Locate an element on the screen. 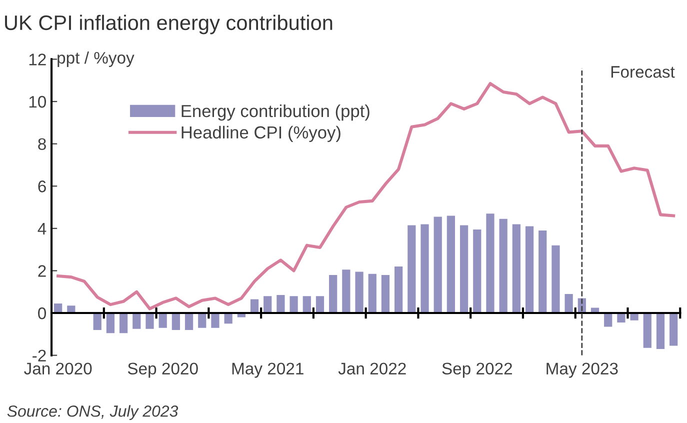 The height and width of the screenshot is (423, 687). x-tick-label: Sep 2020 is located at coordinates (163, 370).